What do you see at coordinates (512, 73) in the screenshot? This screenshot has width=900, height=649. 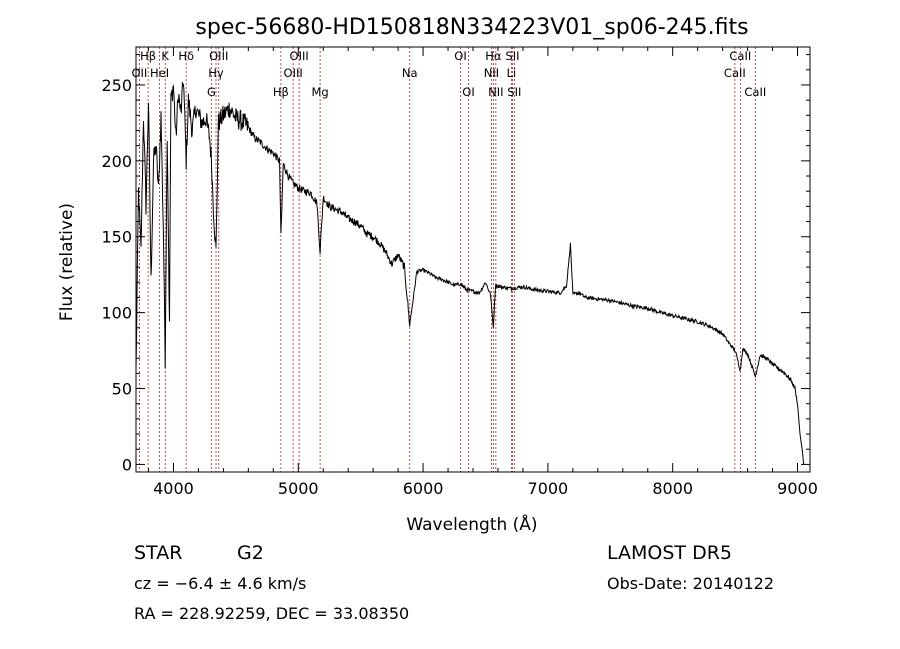 I see `spectral-line-label: Li` at bounding box center [512, 73].